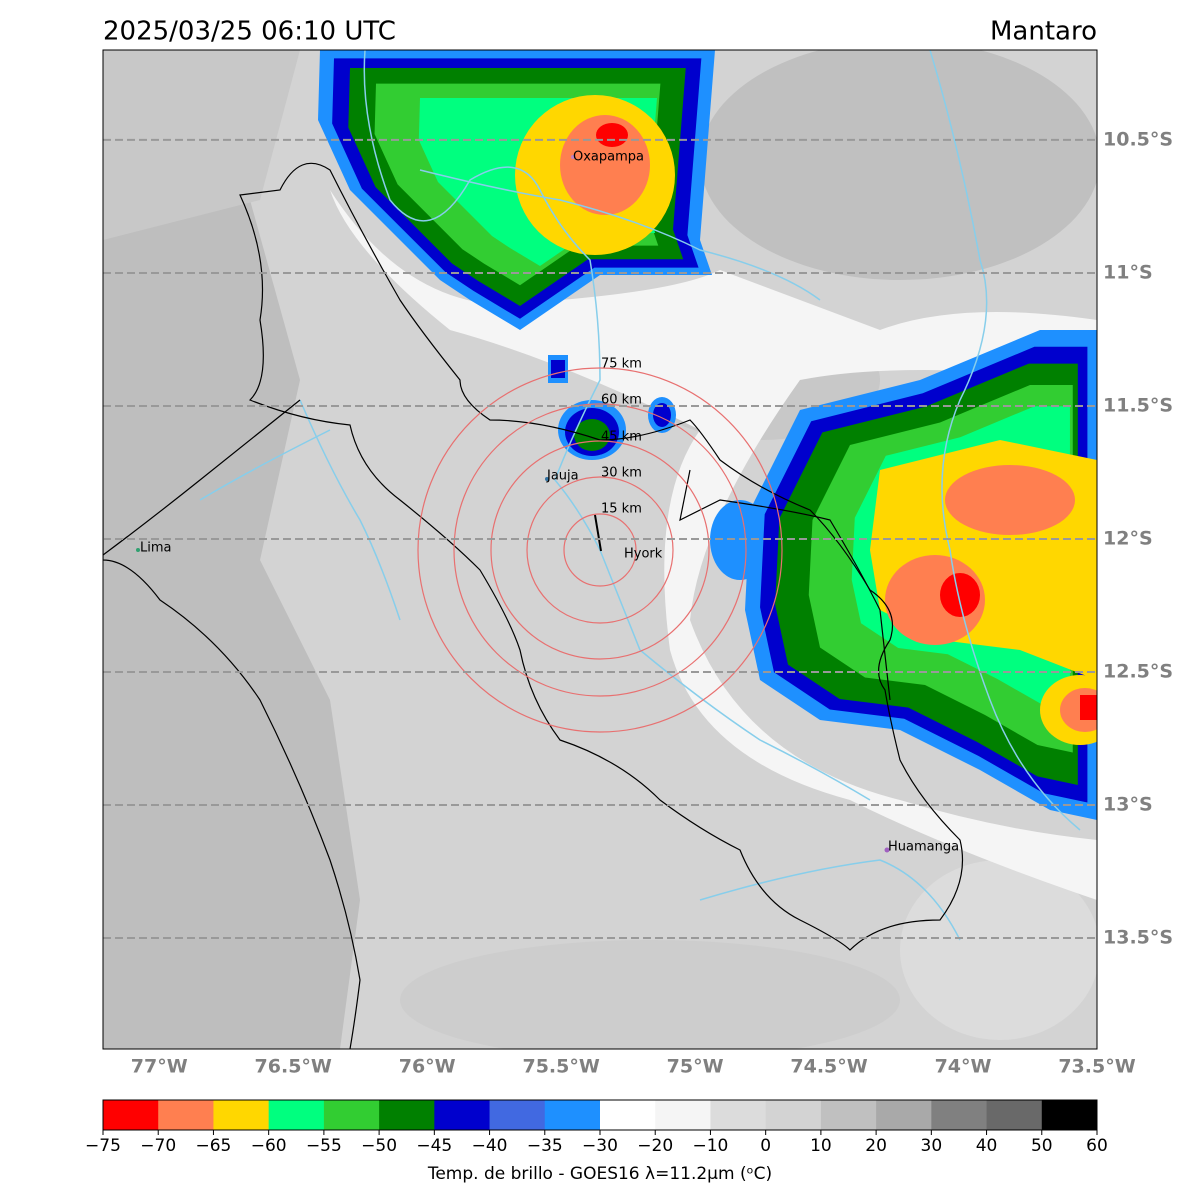 The height and width of the screenshot is (1204, 1200). Describe the element at coordinates (545, 1146) in the screenshot. I see `colorbar-tick-label: −35` at that location.